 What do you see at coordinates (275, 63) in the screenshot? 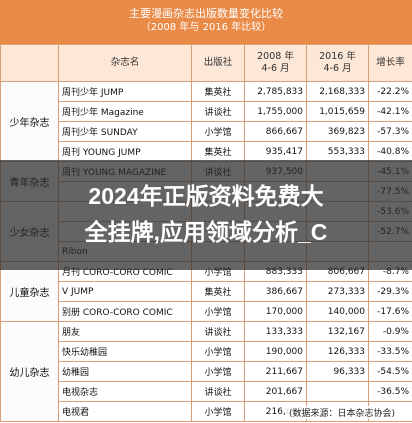
I see `column-header-2008: 2008 年 4-6 月` at bounding box center [275, 63].